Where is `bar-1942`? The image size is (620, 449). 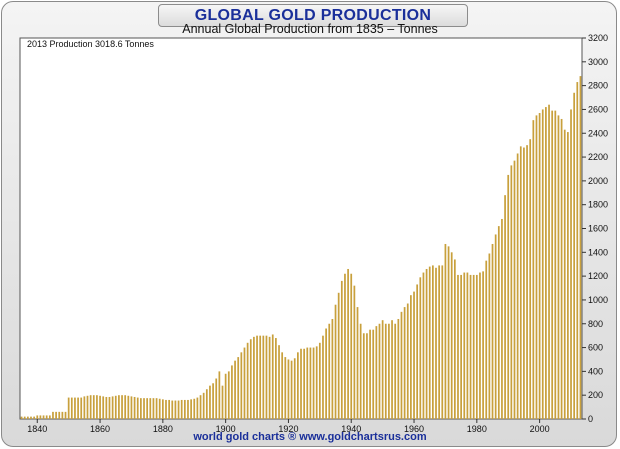
bar-1942 is located at coordinates (357, 363).